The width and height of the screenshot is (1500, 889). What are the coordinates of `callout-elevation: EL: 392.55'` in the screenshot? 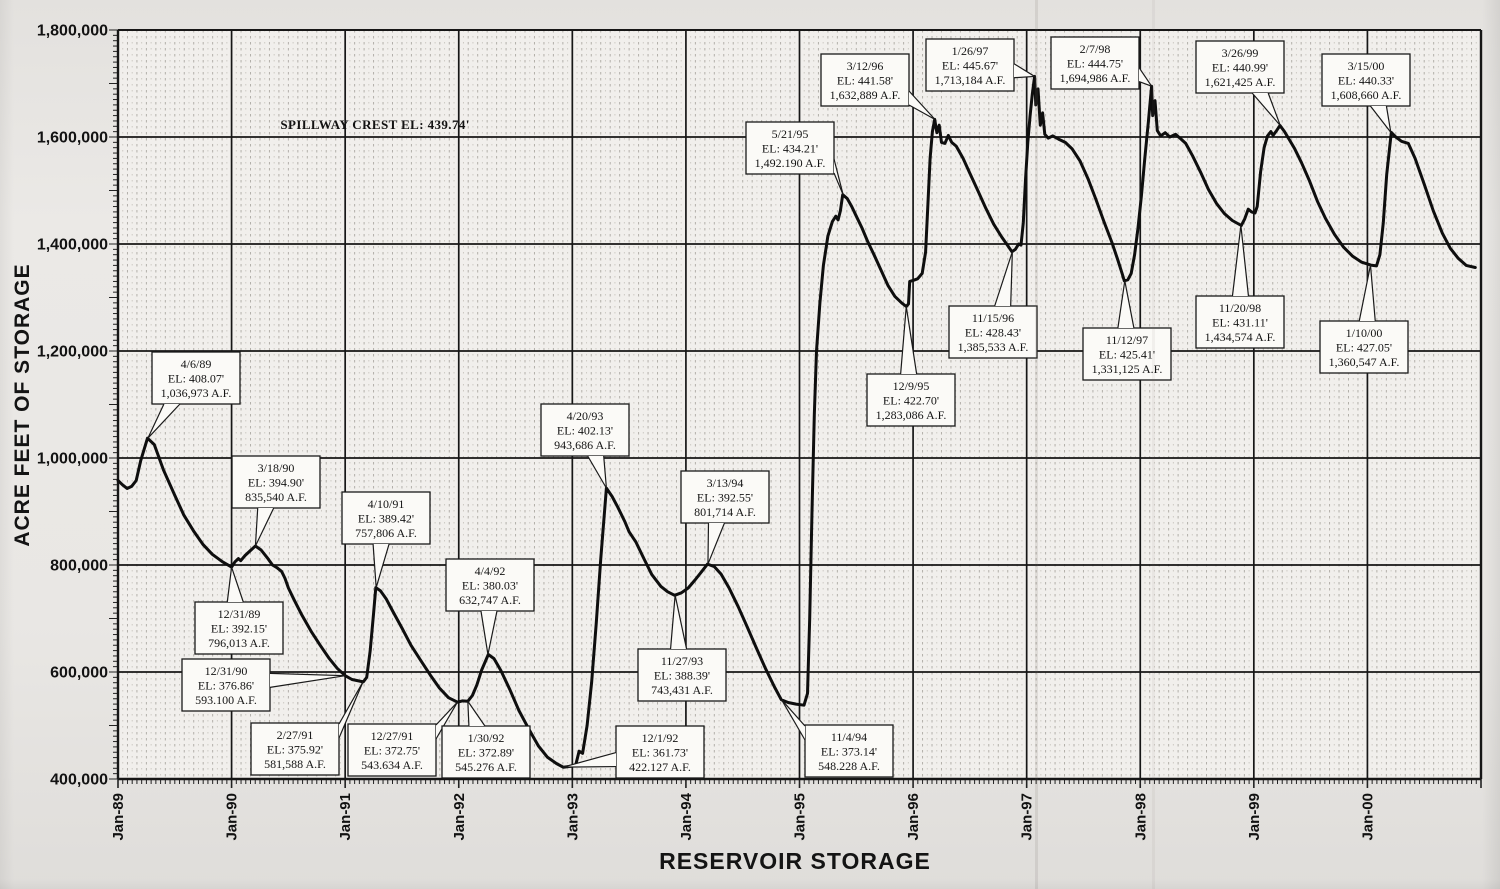 It's located at (725, 498).